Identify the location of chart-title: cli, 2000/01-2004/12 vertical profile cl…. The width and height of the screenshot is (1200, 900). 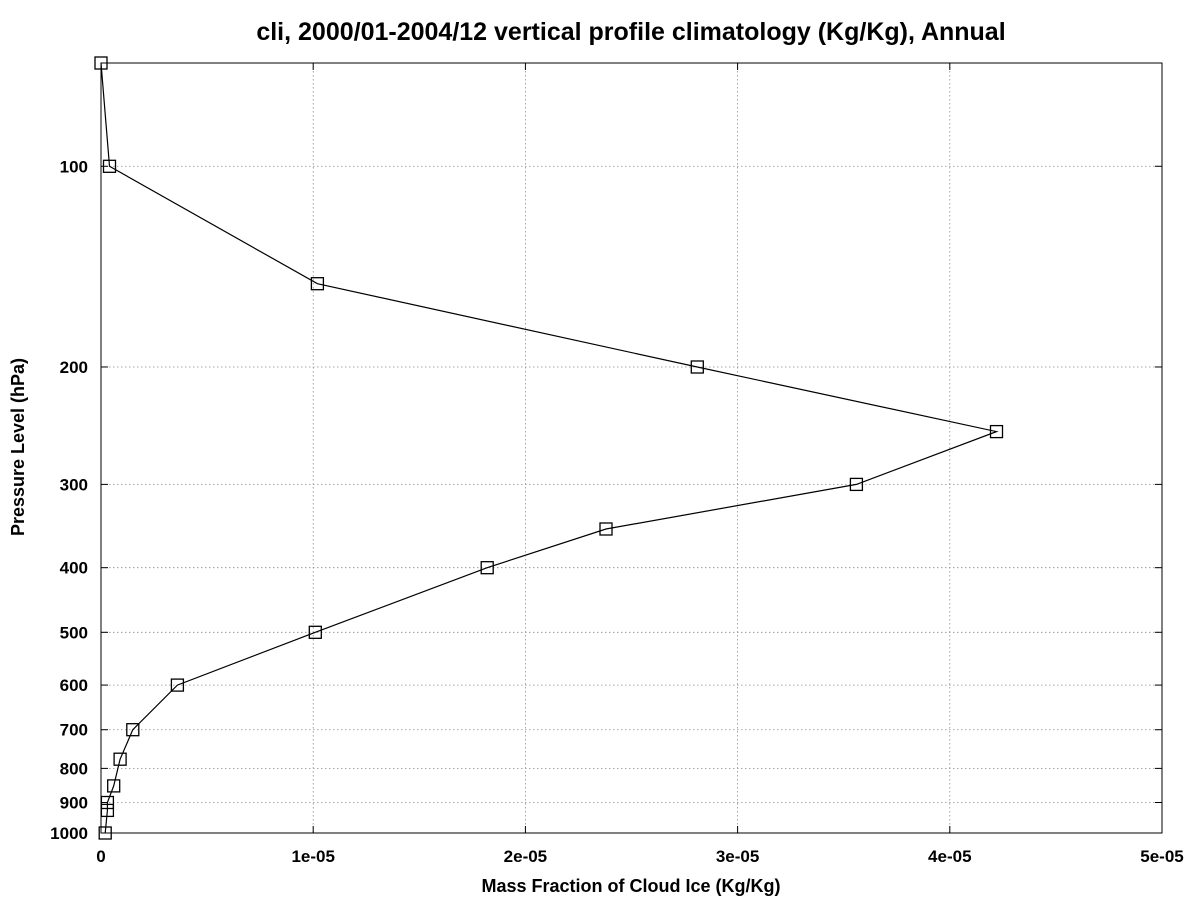
(630, 32).